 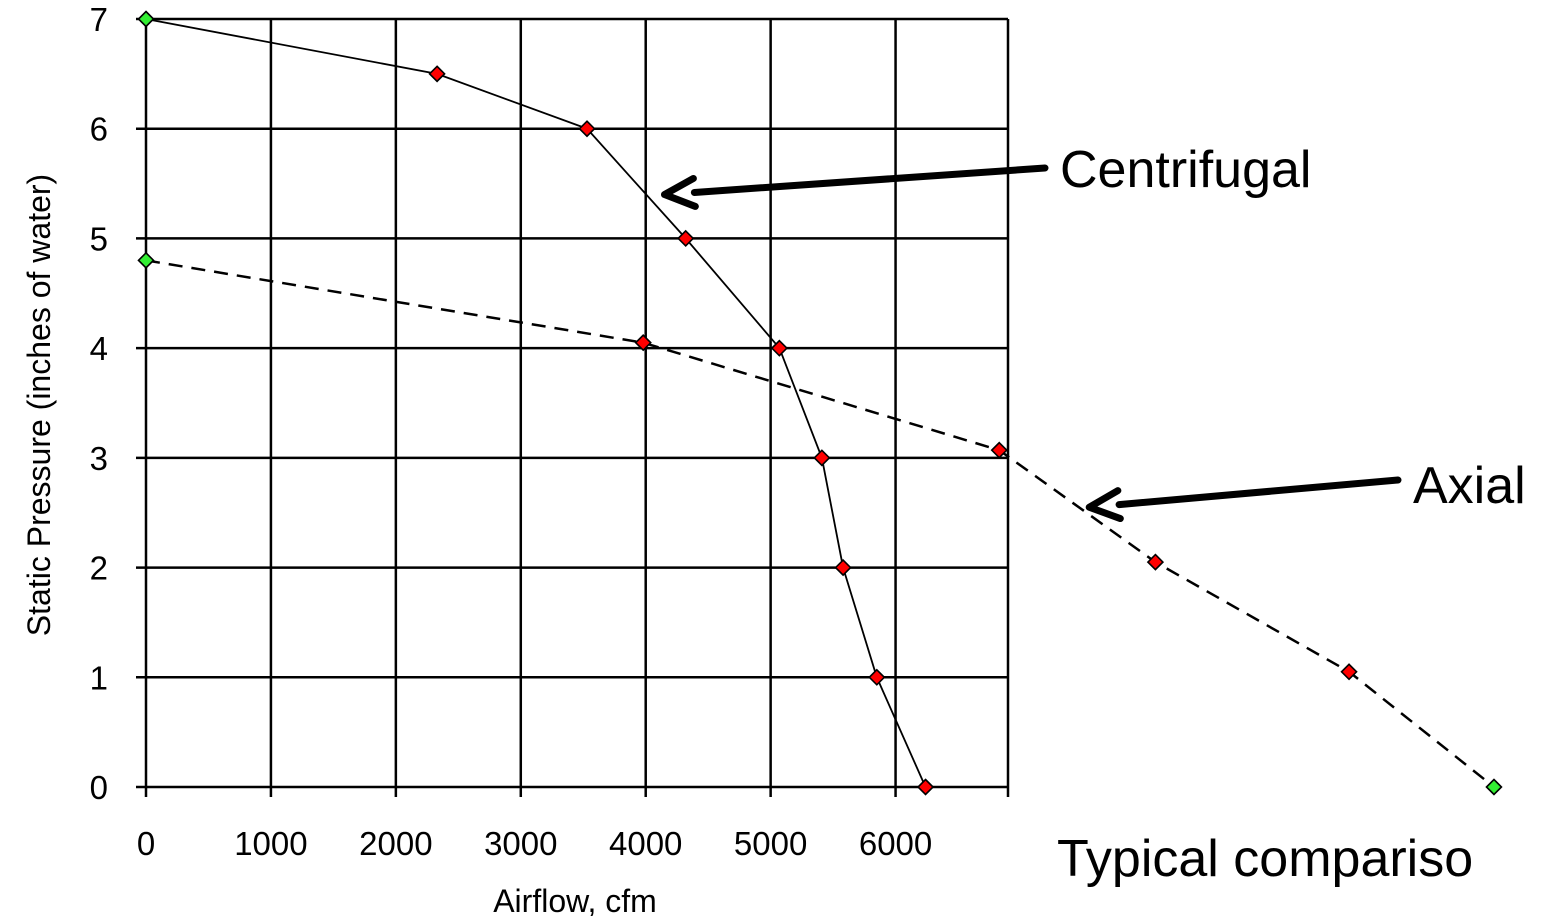 I want to click on x-axis-title: Airflow, cfm, so click(x=575, y=899).